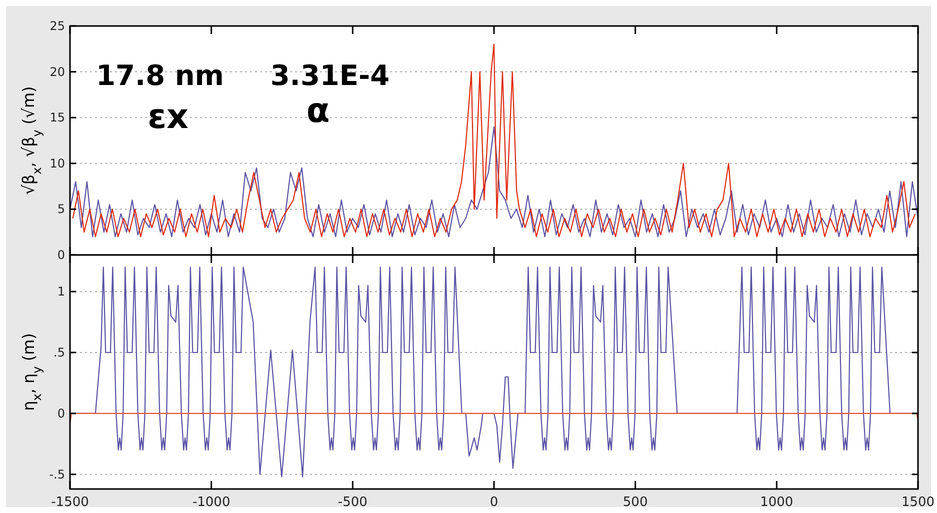 The width and height of the screenshot is (937, 513). What do you see at coordinates (777, 502) in the screenshot?
I see `x-tick-label: 1000` at bounding box center [777, 502].